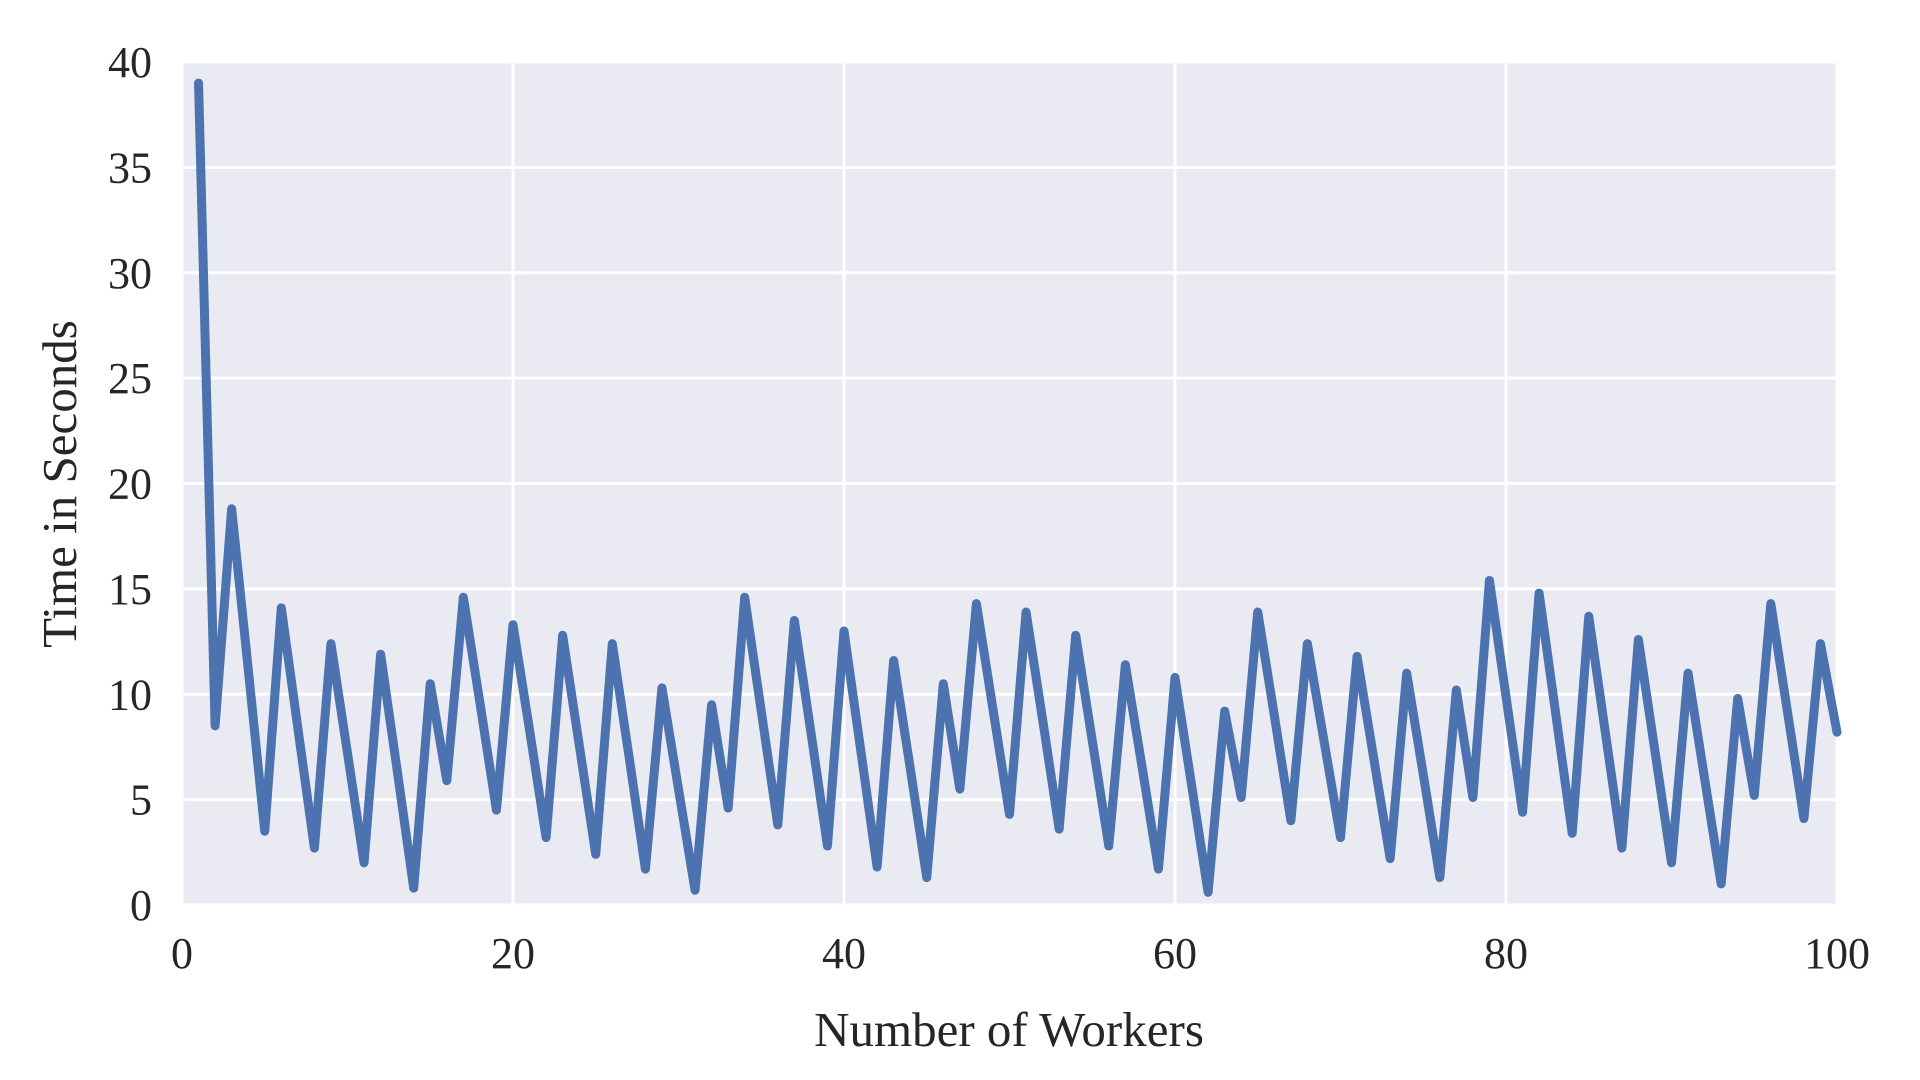 This screenshot has height=1080, width=1920. What do you see at coordinates (1837, 953) in the screenshot?
I see `x-tick-label: 100` at bounding box center [1837, 953].